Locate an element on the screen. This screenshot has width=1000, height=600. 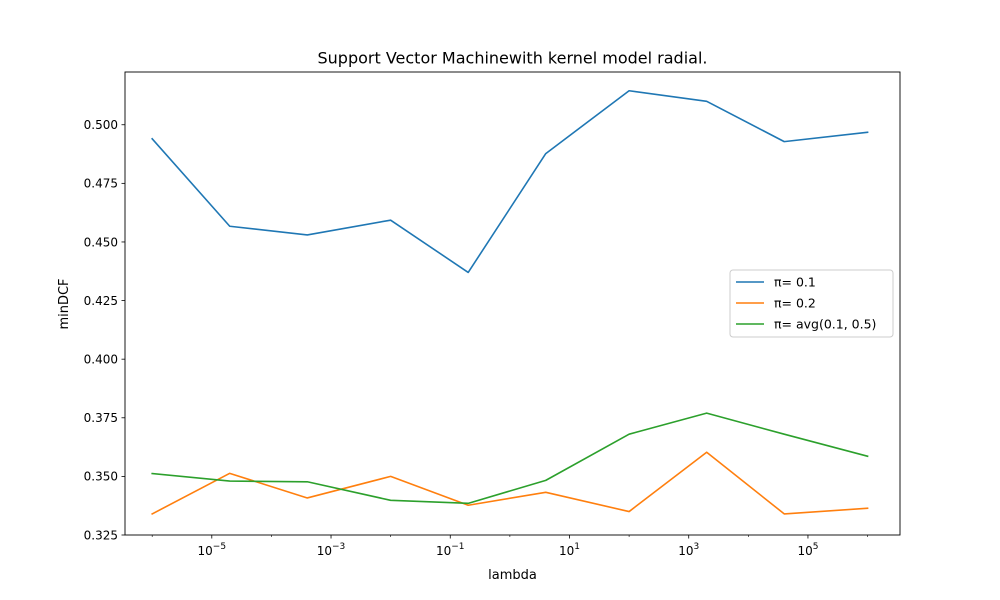
x-tick-label: 10⁻³ is located at coordinates (331, 550).